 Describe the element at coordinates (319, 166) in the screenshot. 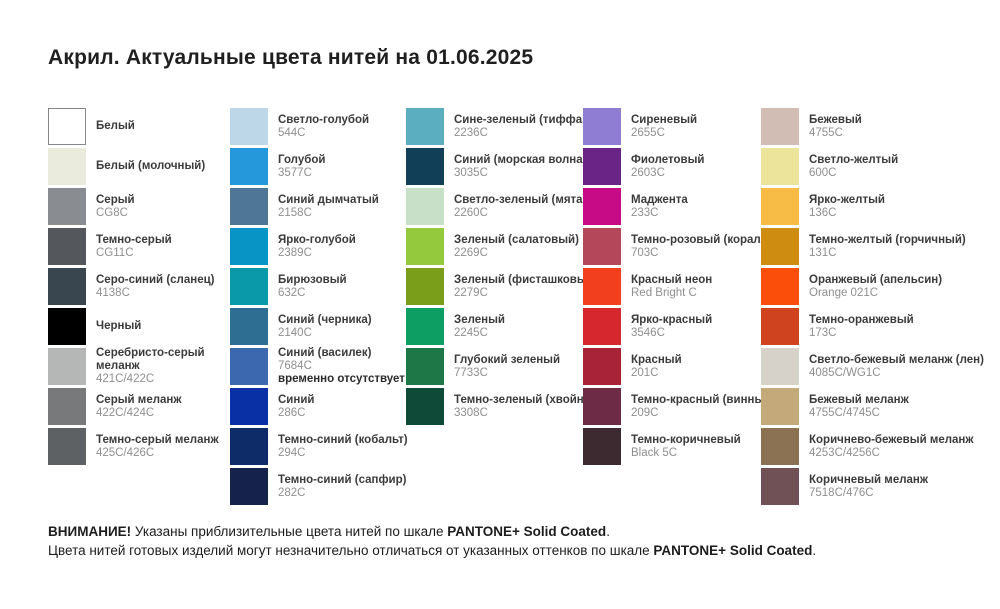

I see `color-row: Голубой 3577C` at that location.